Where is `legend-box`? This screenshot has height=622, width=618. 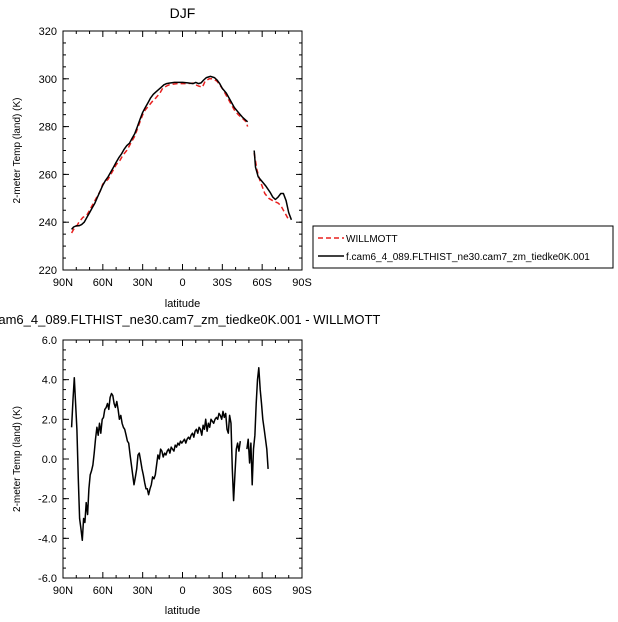 legend-box is located at coordinates (463, 247).